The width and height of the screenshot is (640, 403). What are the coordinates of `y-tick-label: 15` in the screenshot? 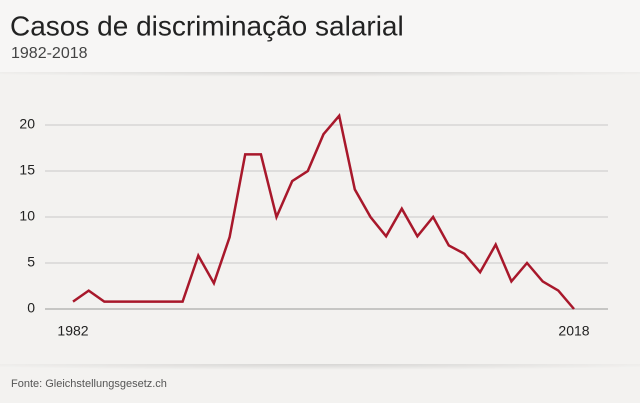 It's located at (27, 170).